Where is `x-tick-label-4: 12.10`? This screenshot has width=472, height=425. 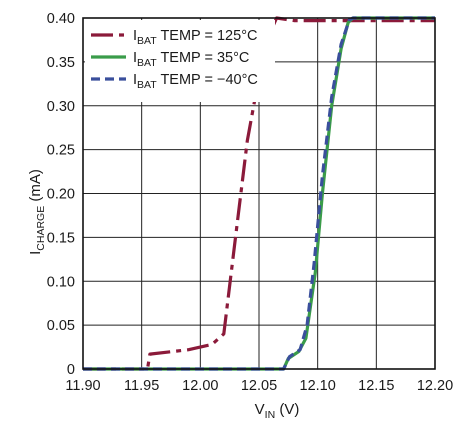 x-tick-label-4: 12.10 is located at coordinates (318, 386).